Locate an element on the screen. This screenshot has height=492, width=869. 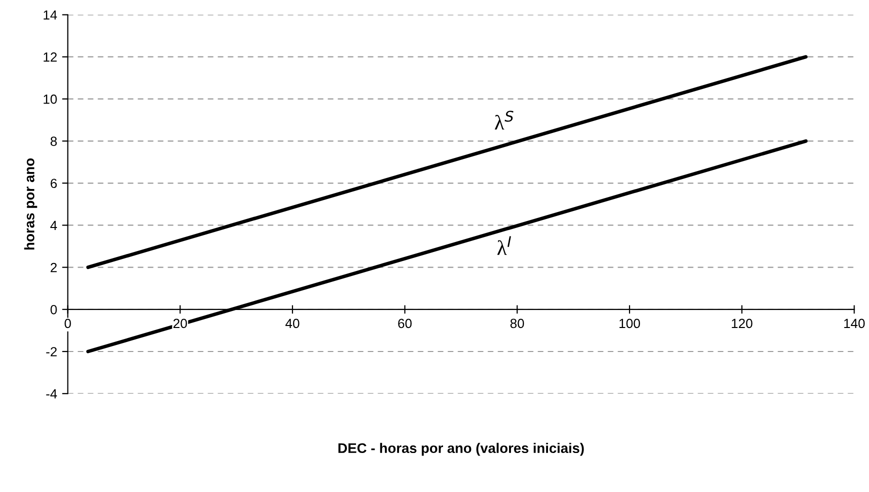
y-tick-label: 2 is located at coordinates (53, 267).